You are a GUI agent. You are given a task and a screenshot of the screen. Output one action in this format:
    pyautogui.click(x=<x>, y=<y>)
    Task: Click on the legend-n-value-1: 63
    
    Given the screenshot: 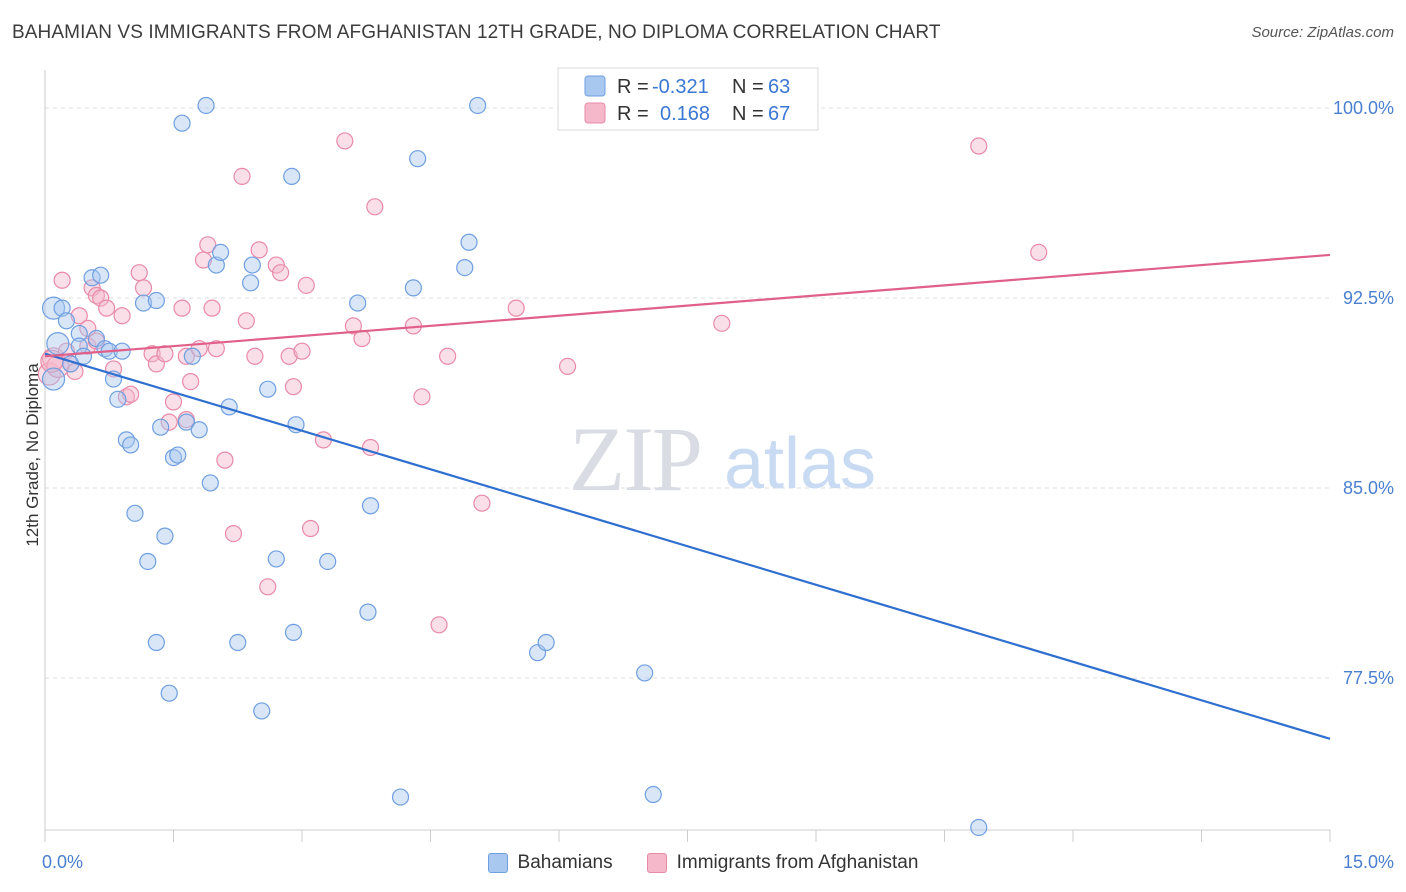 What is the action you would take?
    pyautogui.click(x=779, y=87)
    